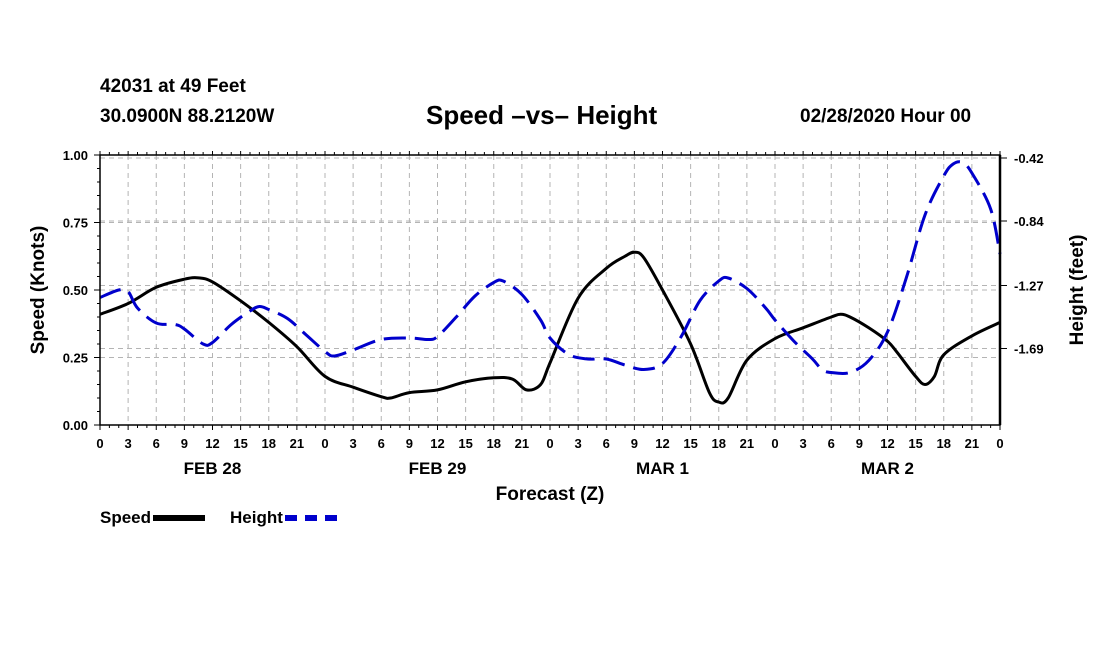  I want to click on day-label: FEB 28, so click(213, 468).